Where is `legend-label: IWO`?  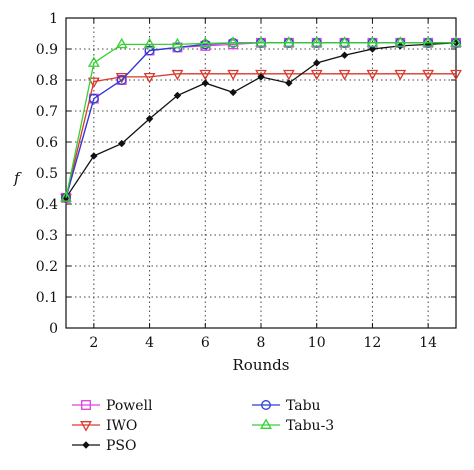 legend-label: IWO is located at coordinates (121, 426).